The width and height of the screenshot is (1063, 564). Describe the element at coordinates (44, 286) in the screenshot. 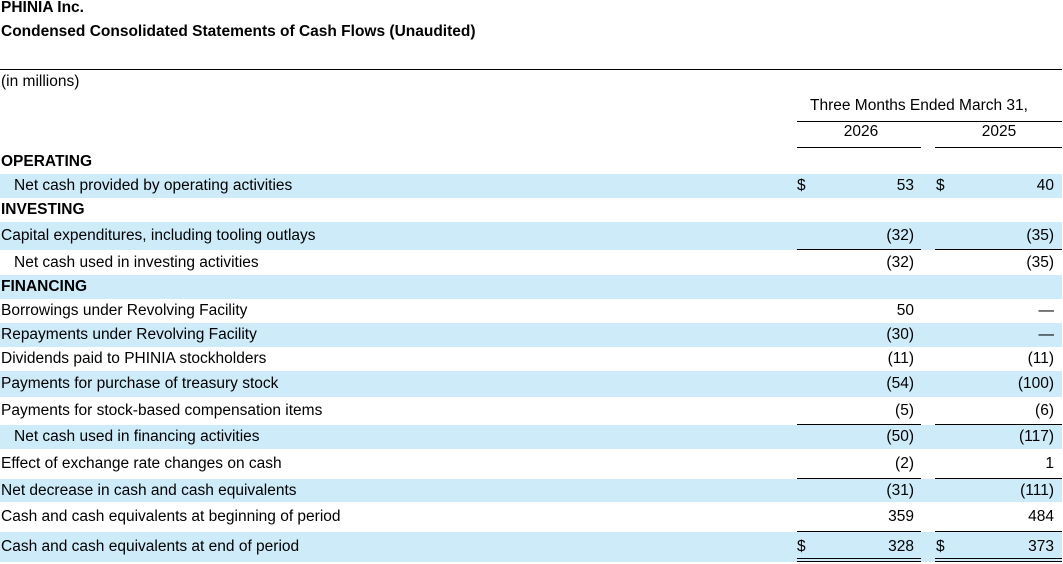

I see `section-heading: FINANCING` at that location.